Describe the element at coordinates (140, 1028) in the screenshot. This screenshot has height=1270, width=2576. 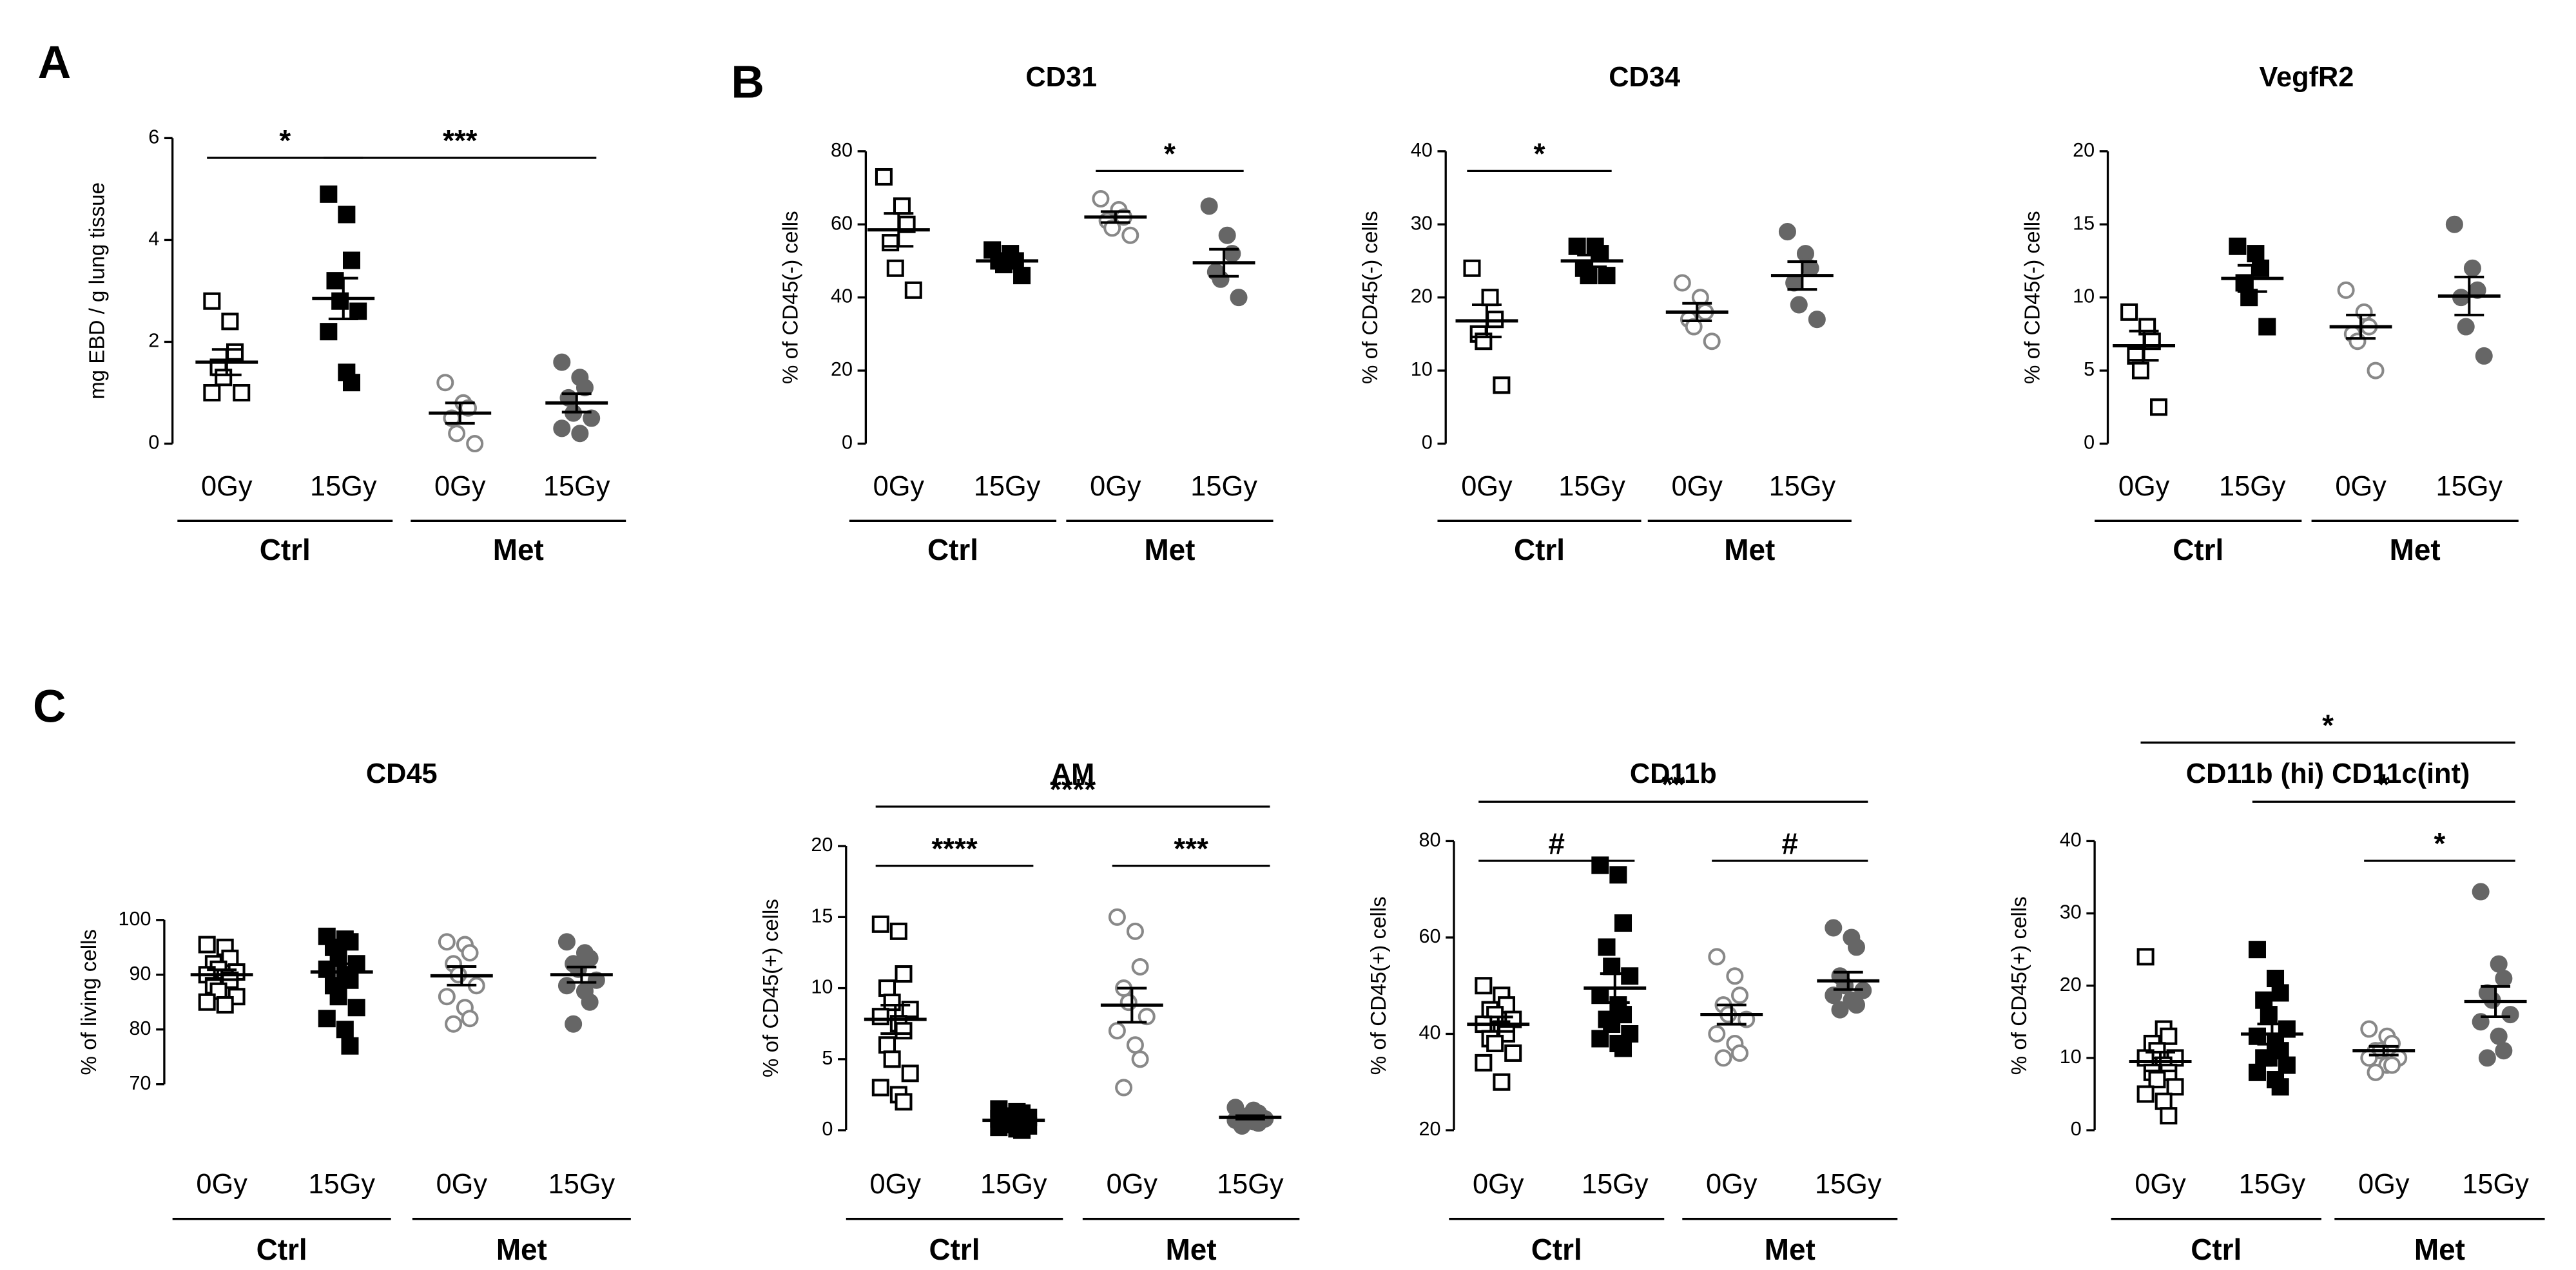
I see `y-tick-label: 80` at that location.